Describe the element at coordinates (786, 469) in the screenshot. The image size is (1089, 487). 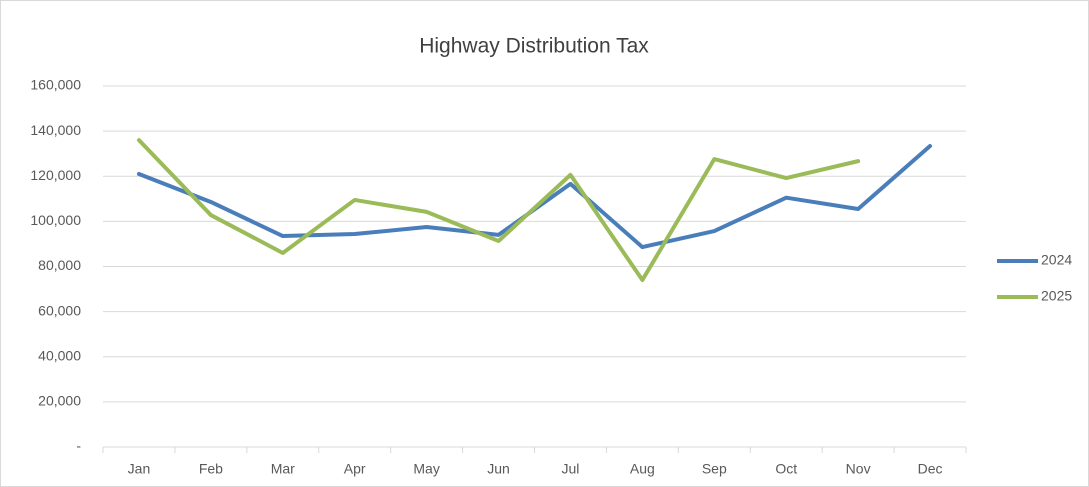
I see `x-tick-label: Oct` at that location.